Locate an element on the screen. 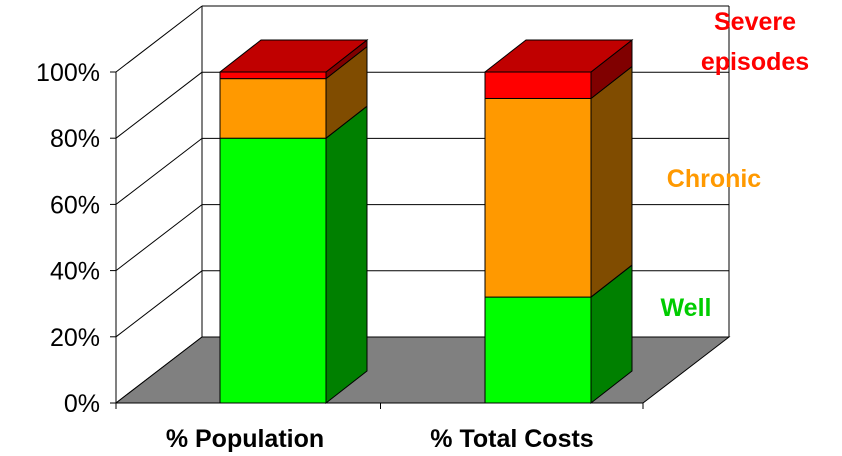 This screenshot has width=842, height=456. y-tick-label: 60% is located at coordinates (75, 205).